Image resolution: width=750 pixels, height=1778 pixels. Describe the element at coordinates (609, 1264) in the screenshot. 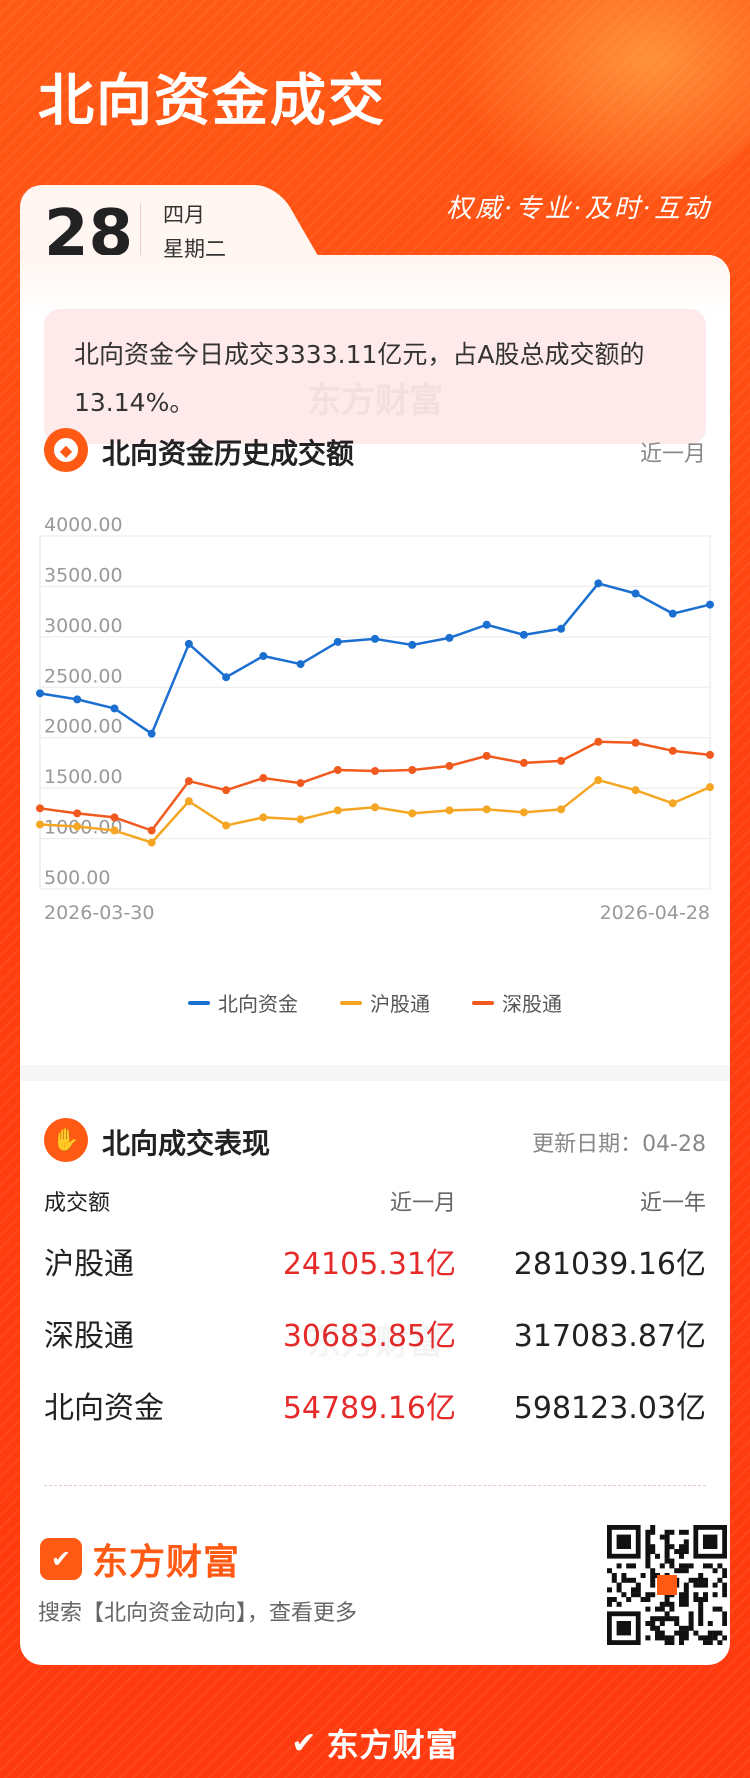

I see `row-year-value: 281039.16亿` at that location.